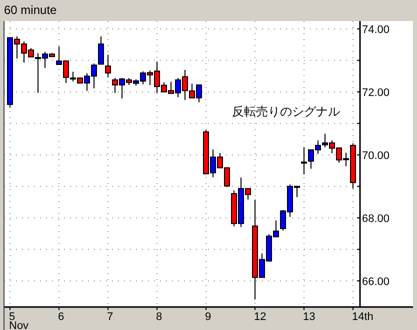  Describe the element at coordinates (208, 317) in the screenshot. I see `x-tick-label: 9` at that location.